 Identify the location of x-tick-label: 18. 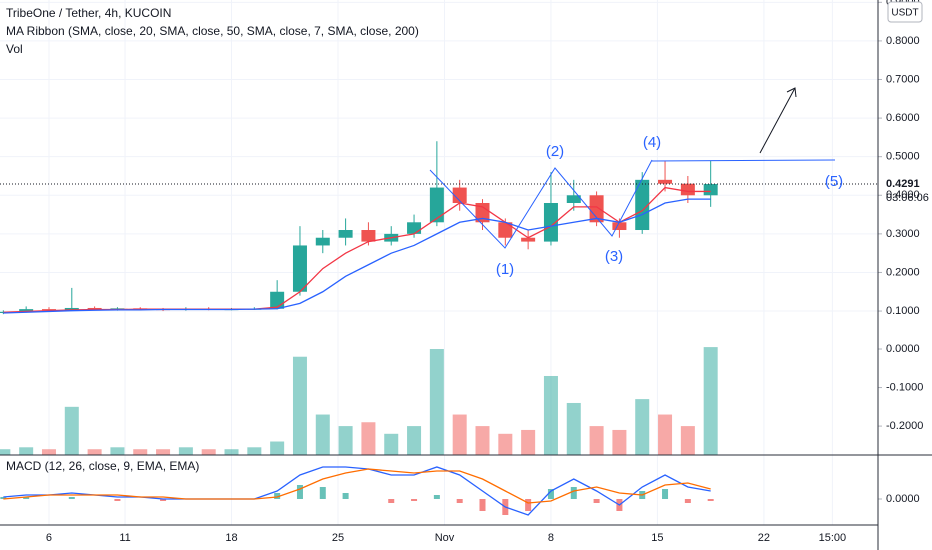
(231, 538).